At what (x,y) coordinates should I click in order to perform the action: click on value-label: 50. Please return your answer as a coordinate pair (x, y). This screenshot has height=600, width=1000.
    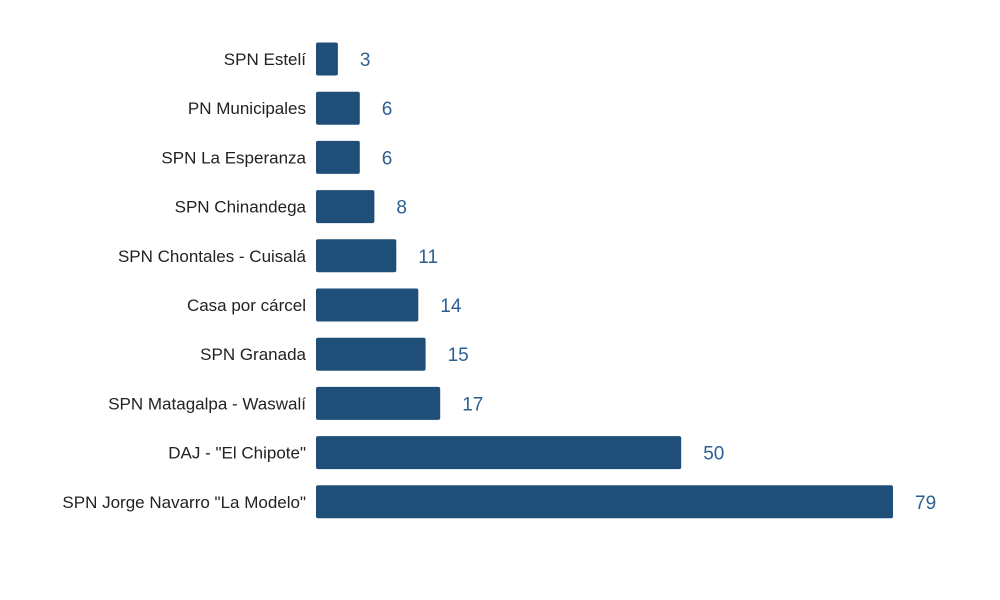
    Looking at the image, I should click on (713, 454).